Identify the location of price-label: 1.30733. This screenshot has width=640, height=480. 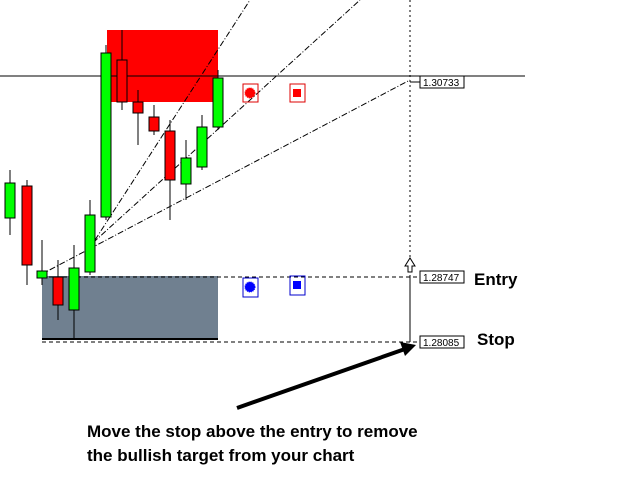
(441, 83).